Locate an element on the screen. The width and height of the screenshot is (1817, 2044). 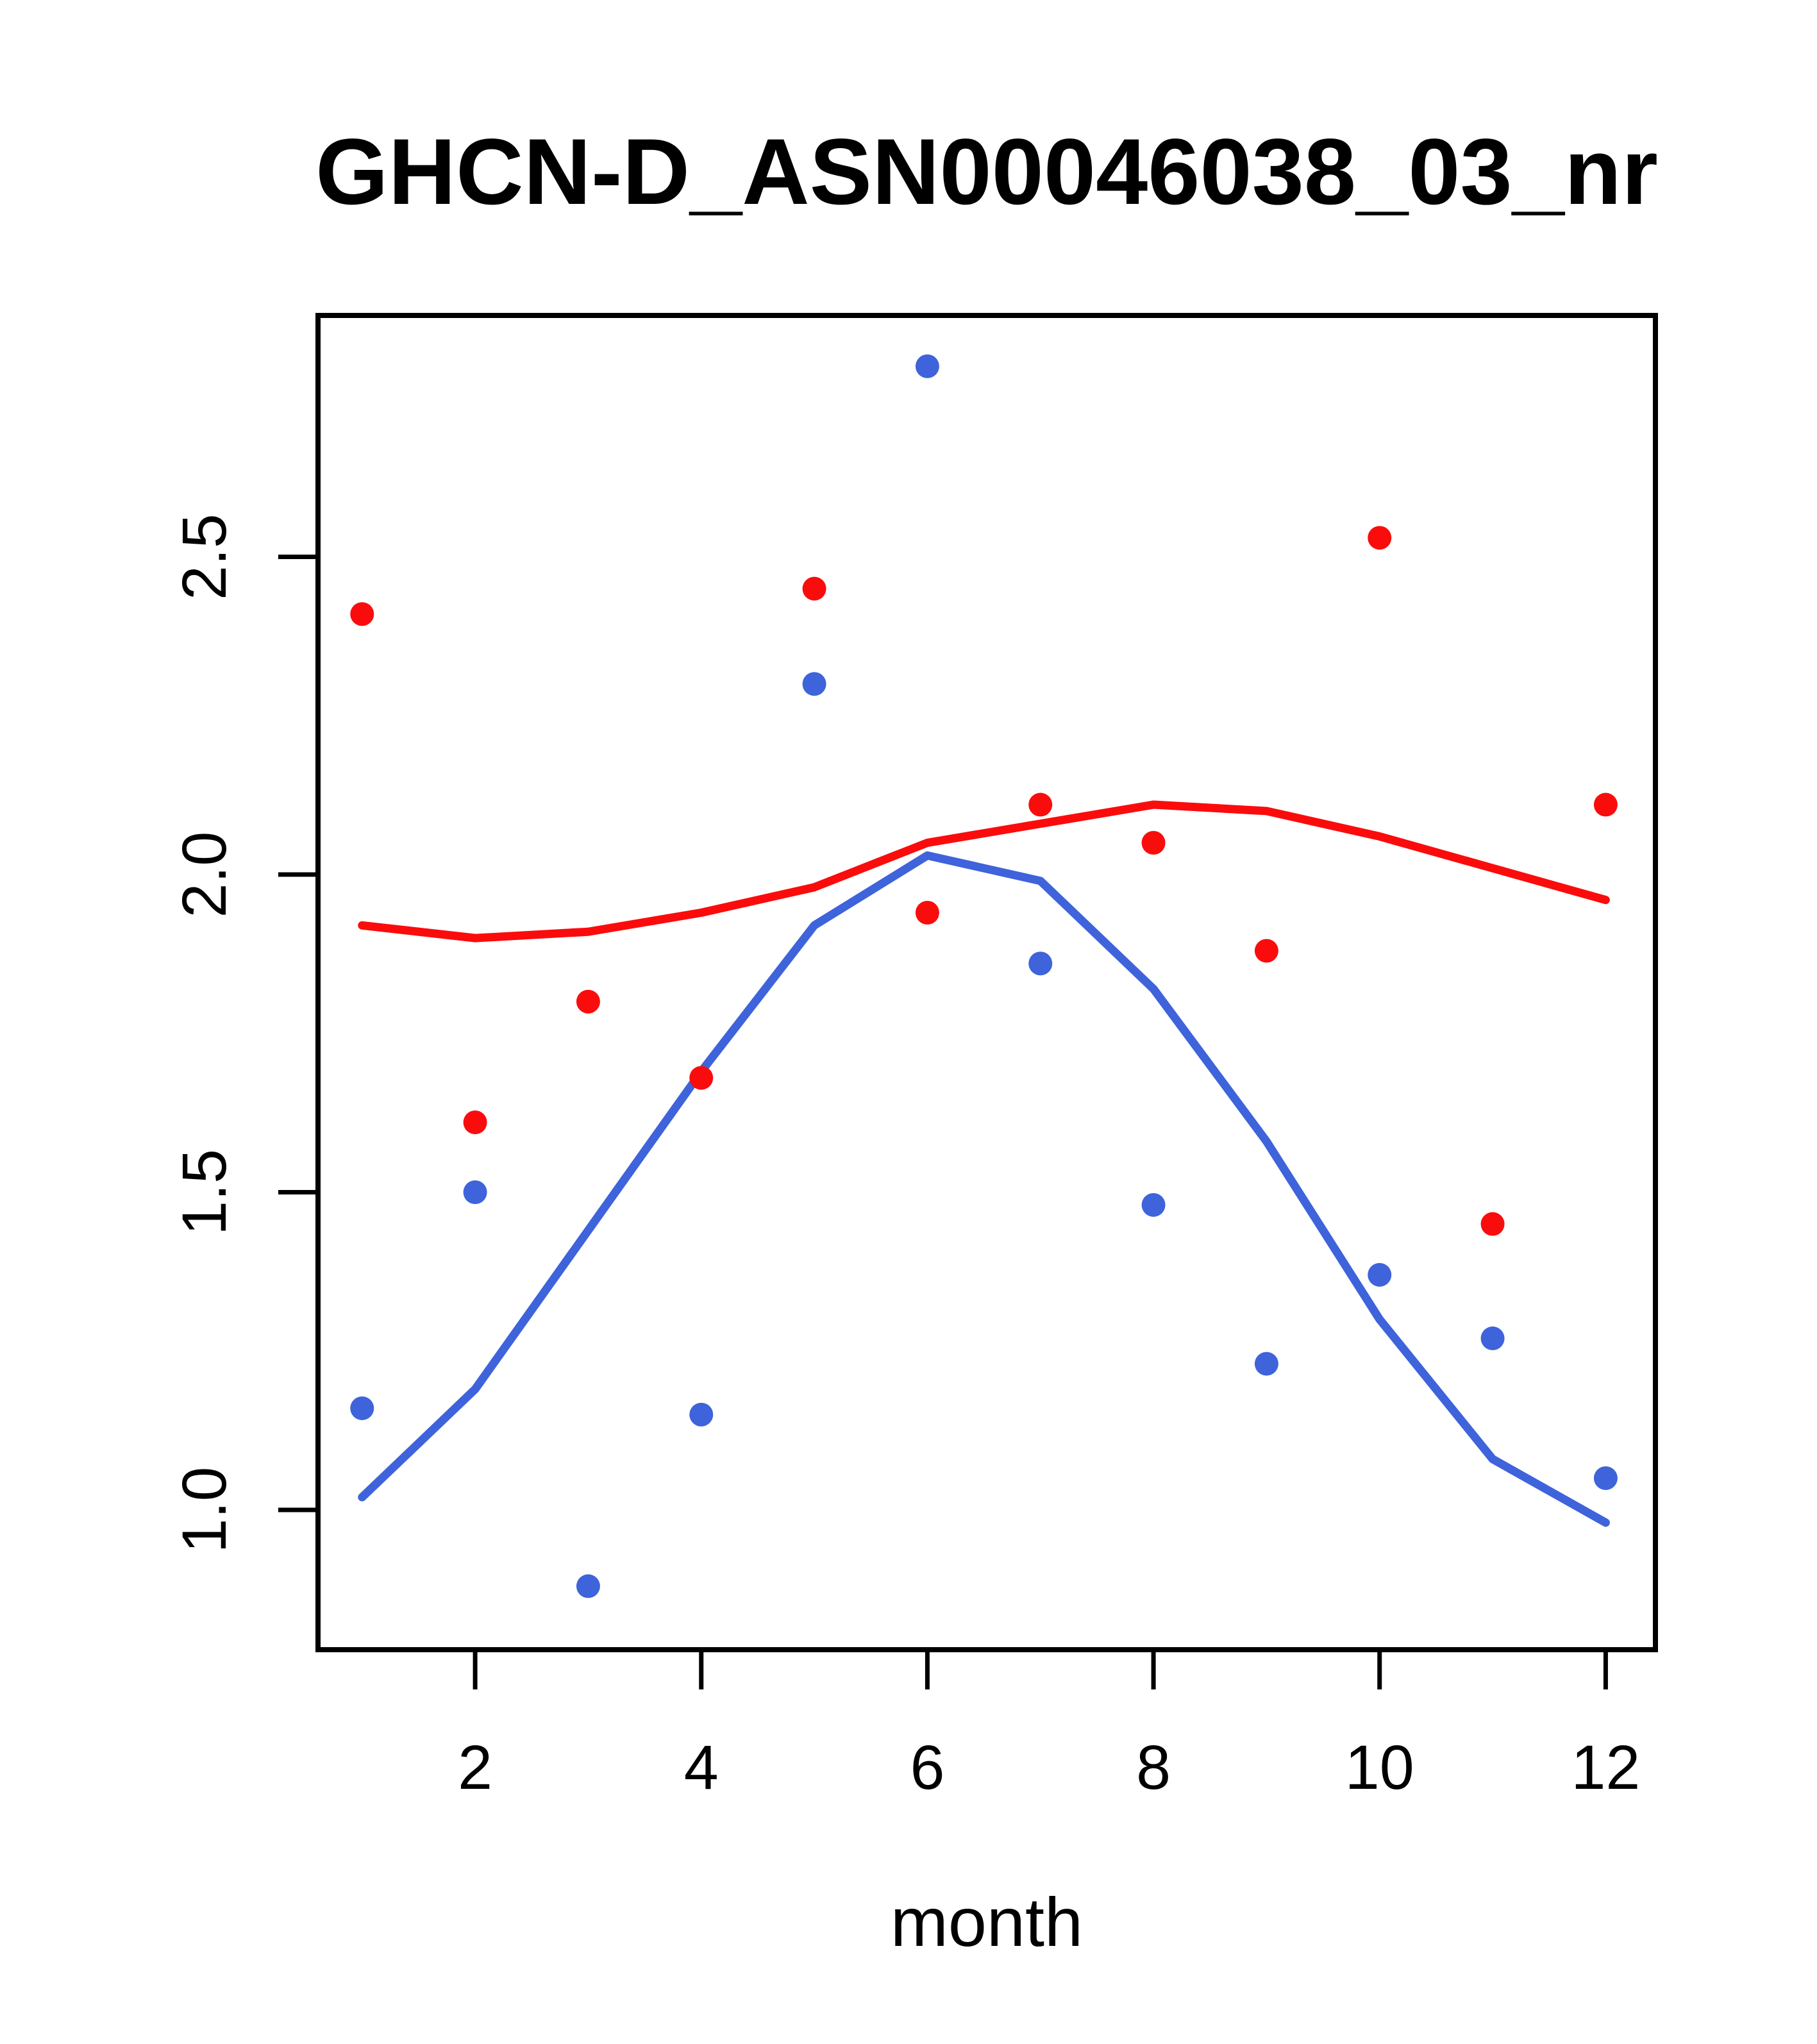
y-tick-label: 1.5 is located at coordinates (204, 1192).